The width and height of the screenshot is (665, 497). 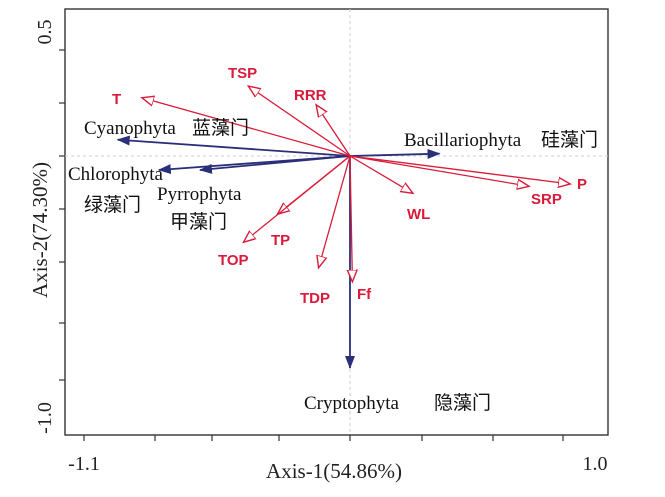 I want to click on species-label-cryptophyta: Cryptophyta, so click(x=352, y=403).